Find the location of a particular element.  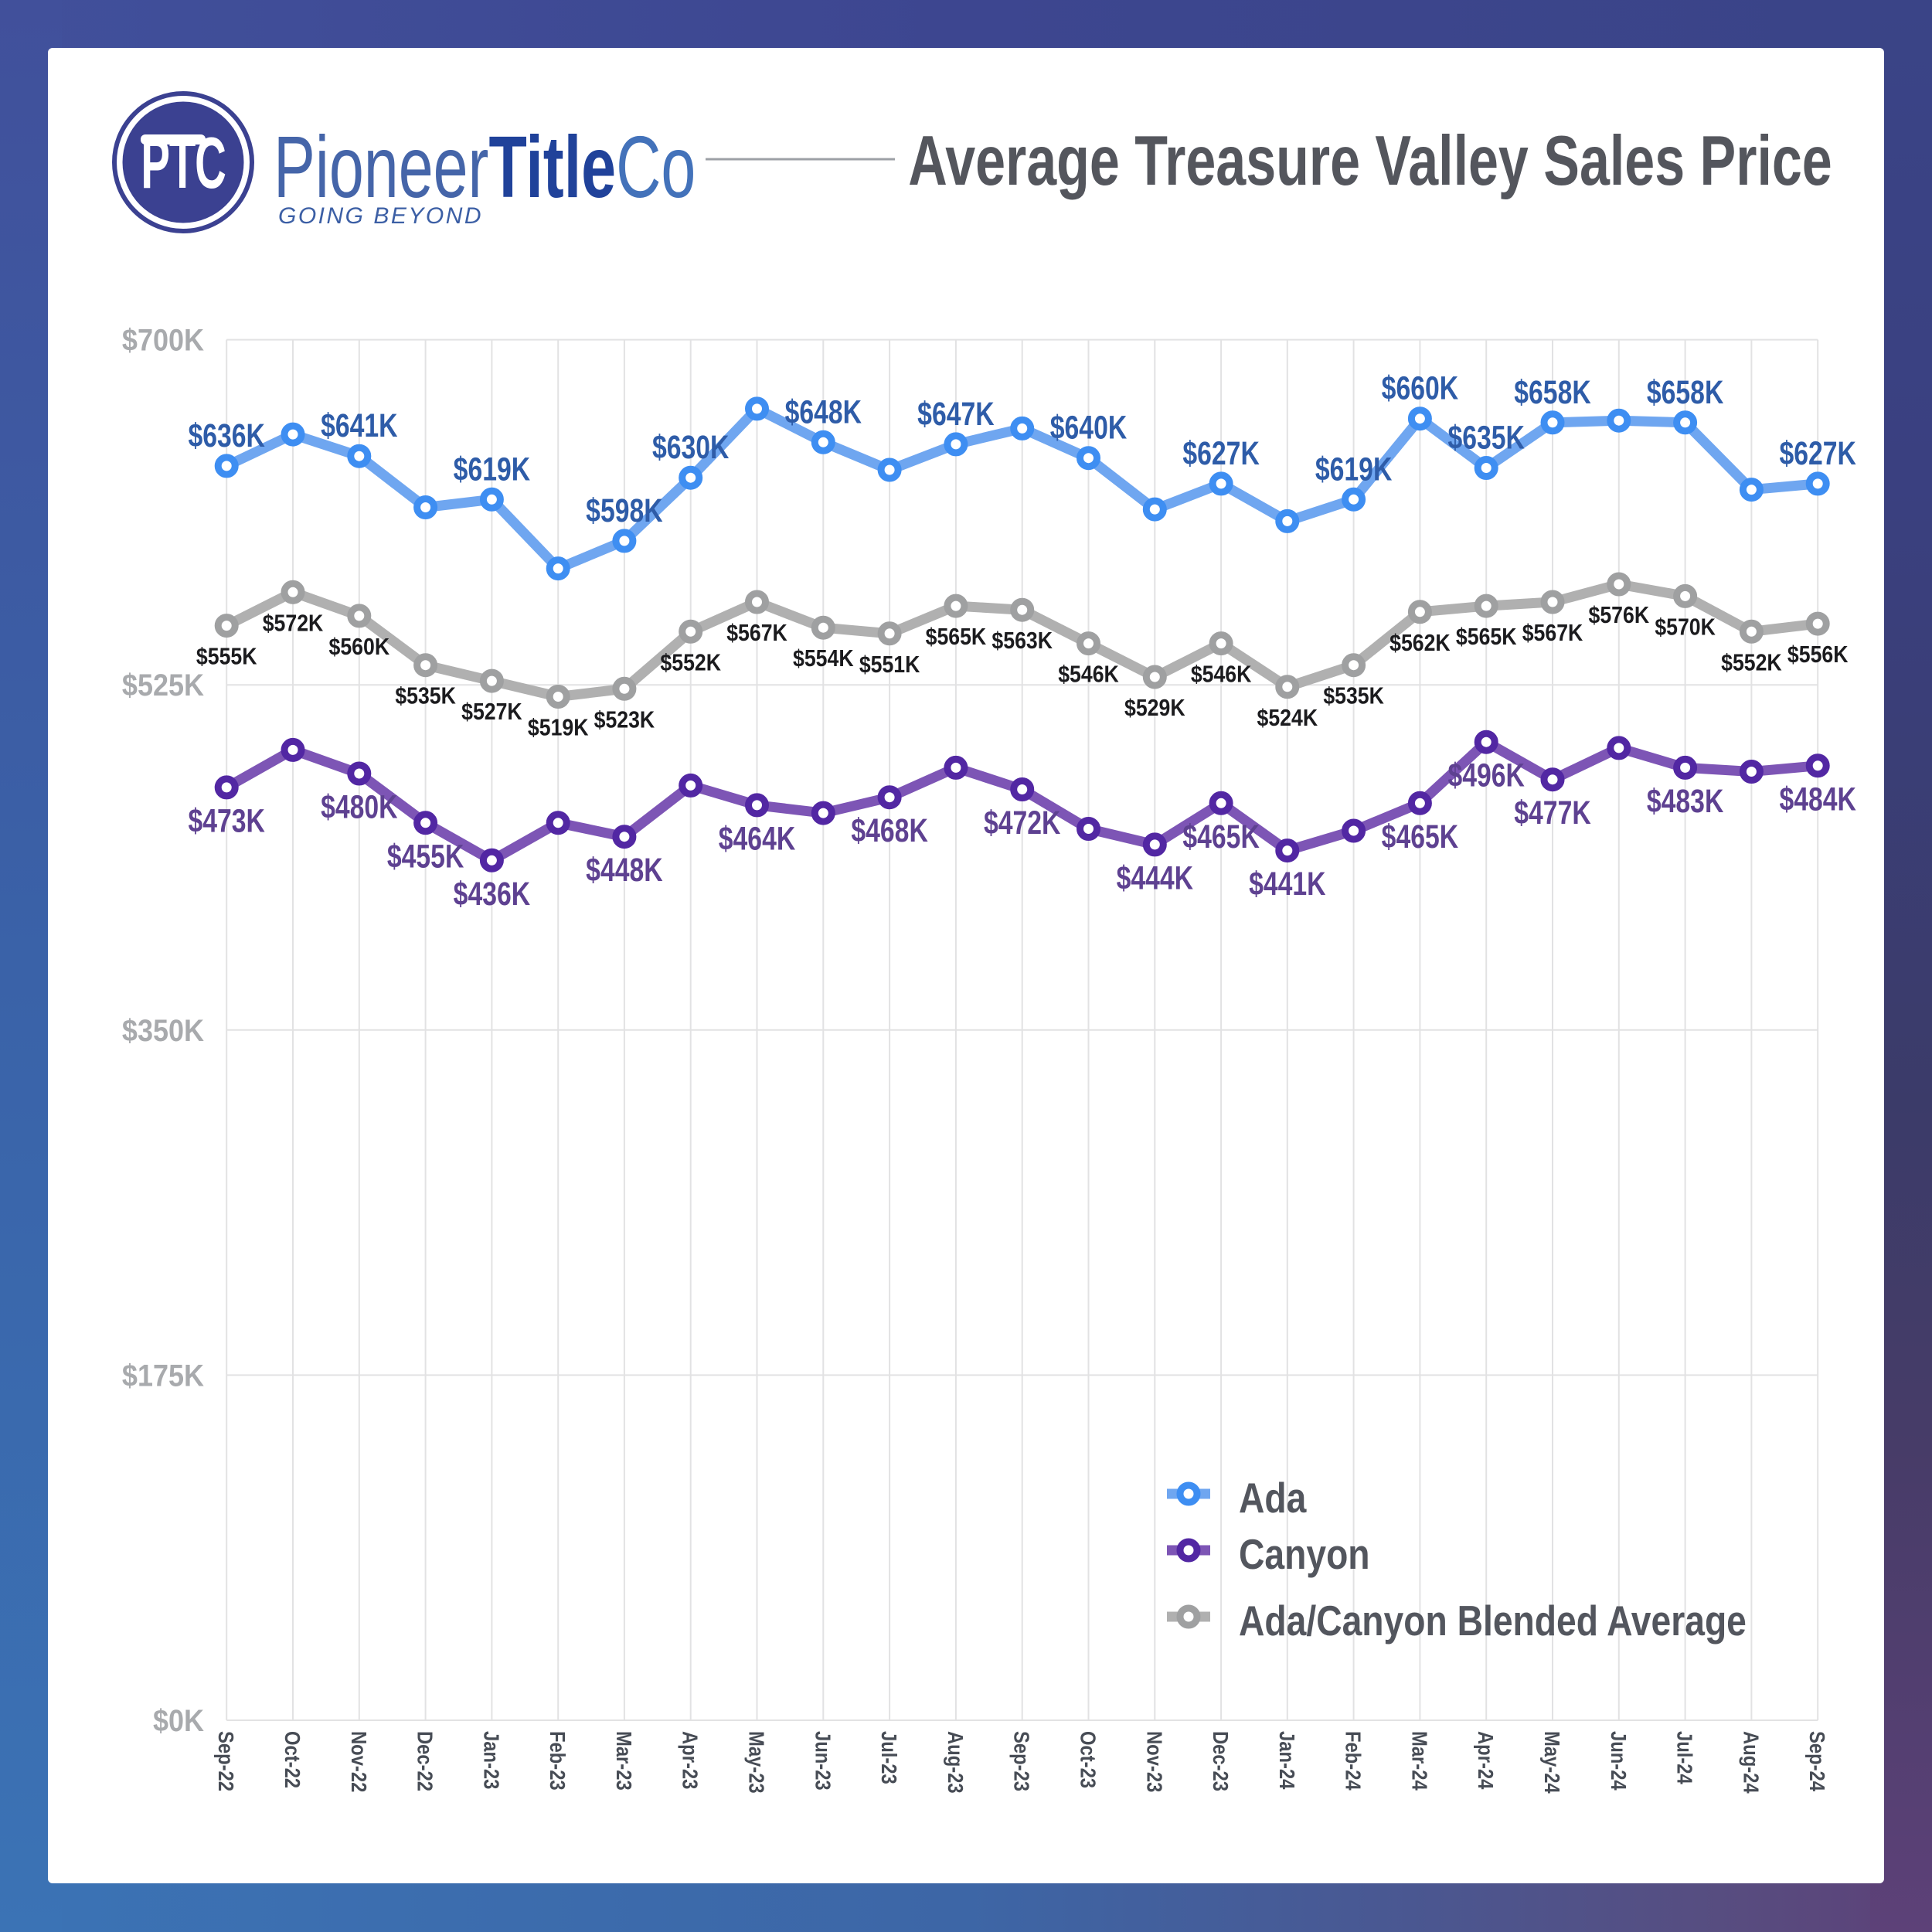

svg-text: GOING BEYOND is located at coordinates (381, 216).